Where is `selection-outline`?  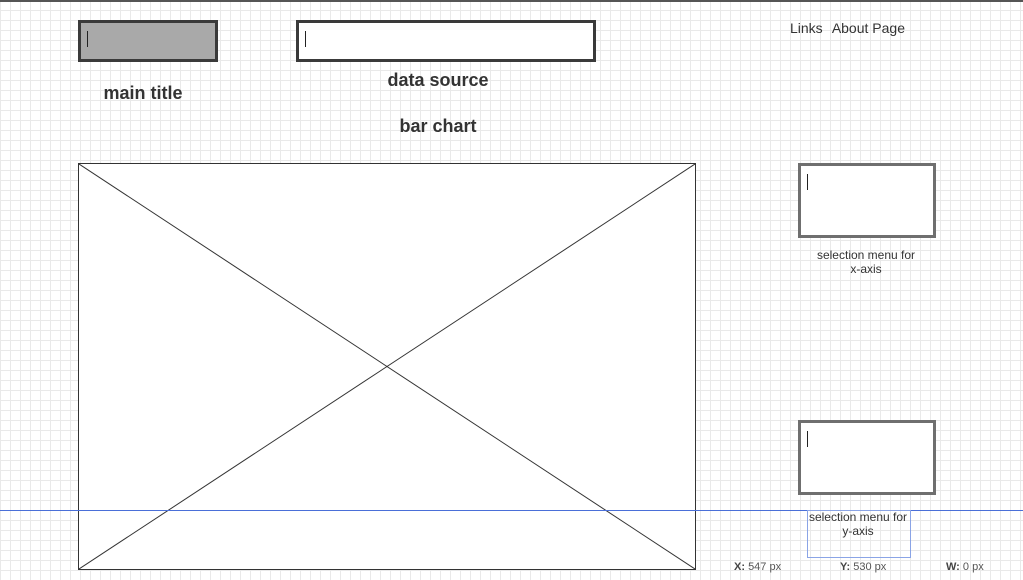
selection-outline is located at coordinates (859, 534).